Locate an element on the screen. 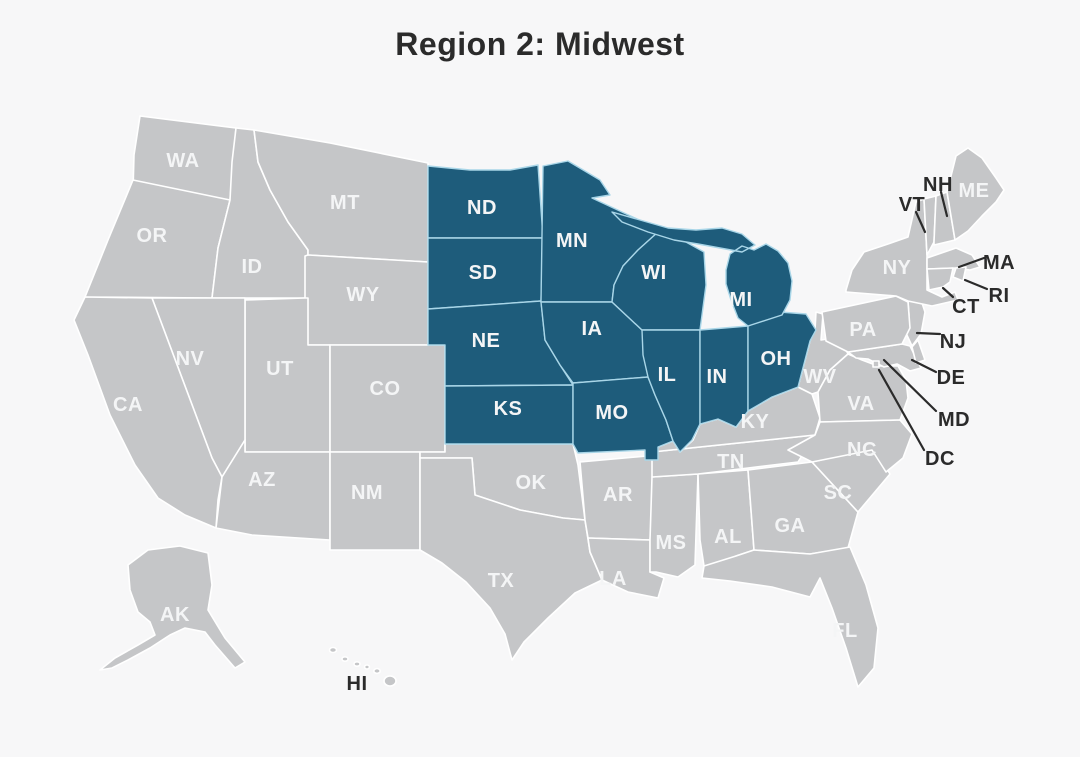 This screenshot has width=1080, height=757. state-label-wi: WI is located at coordinates (653, 273).